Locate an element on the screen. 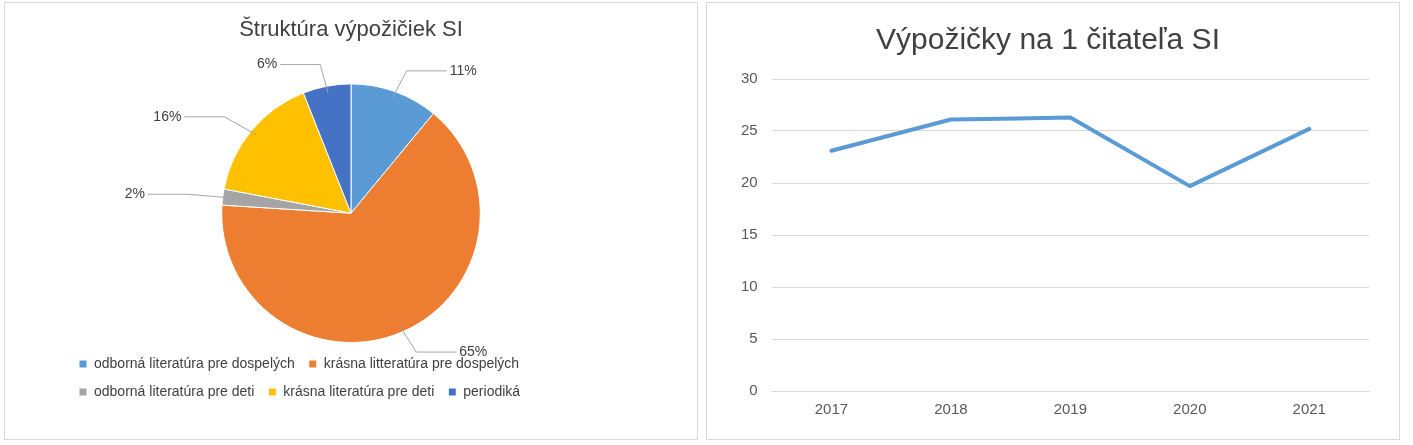 This screenshot has width=1413, height=445. data-label: 11% is located at coordinates (463, 69).